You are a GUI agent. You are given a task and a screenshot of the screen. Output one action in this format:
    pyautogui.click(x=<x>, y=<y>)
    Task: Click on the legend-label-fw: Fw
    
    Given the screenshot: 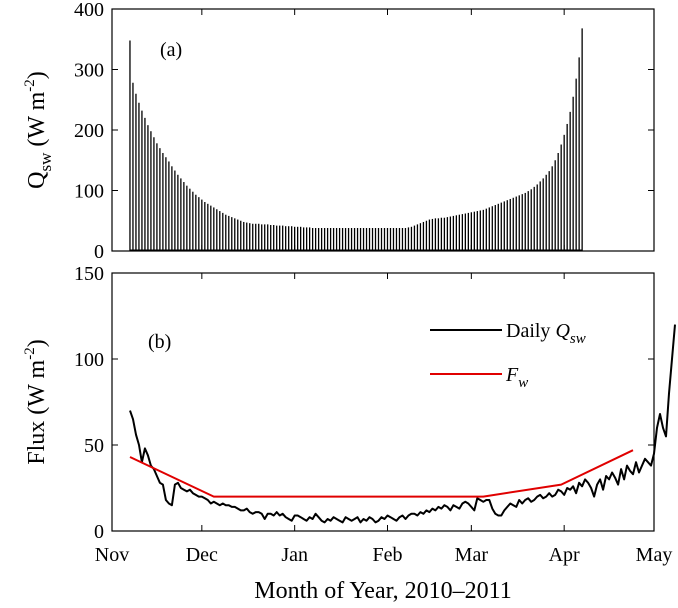 What is the action you would take?
    pyautogui.click(x=516, y=377)
    